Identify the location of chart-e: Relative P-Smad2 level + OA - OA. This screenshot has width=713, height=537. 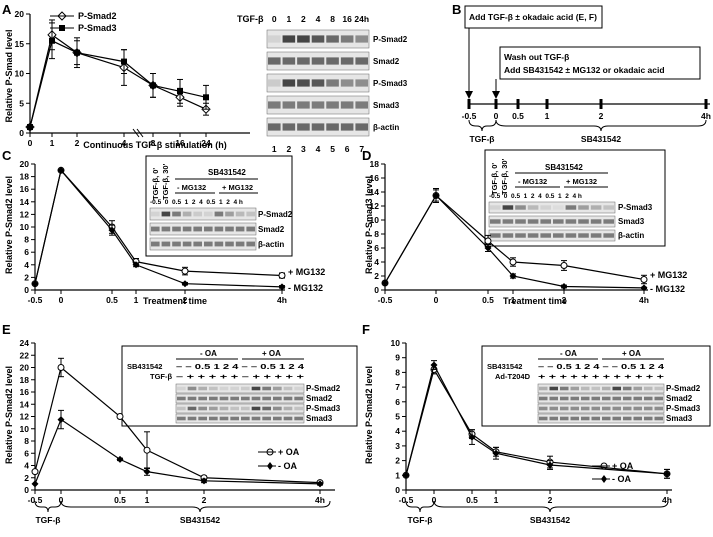
(152, 418).